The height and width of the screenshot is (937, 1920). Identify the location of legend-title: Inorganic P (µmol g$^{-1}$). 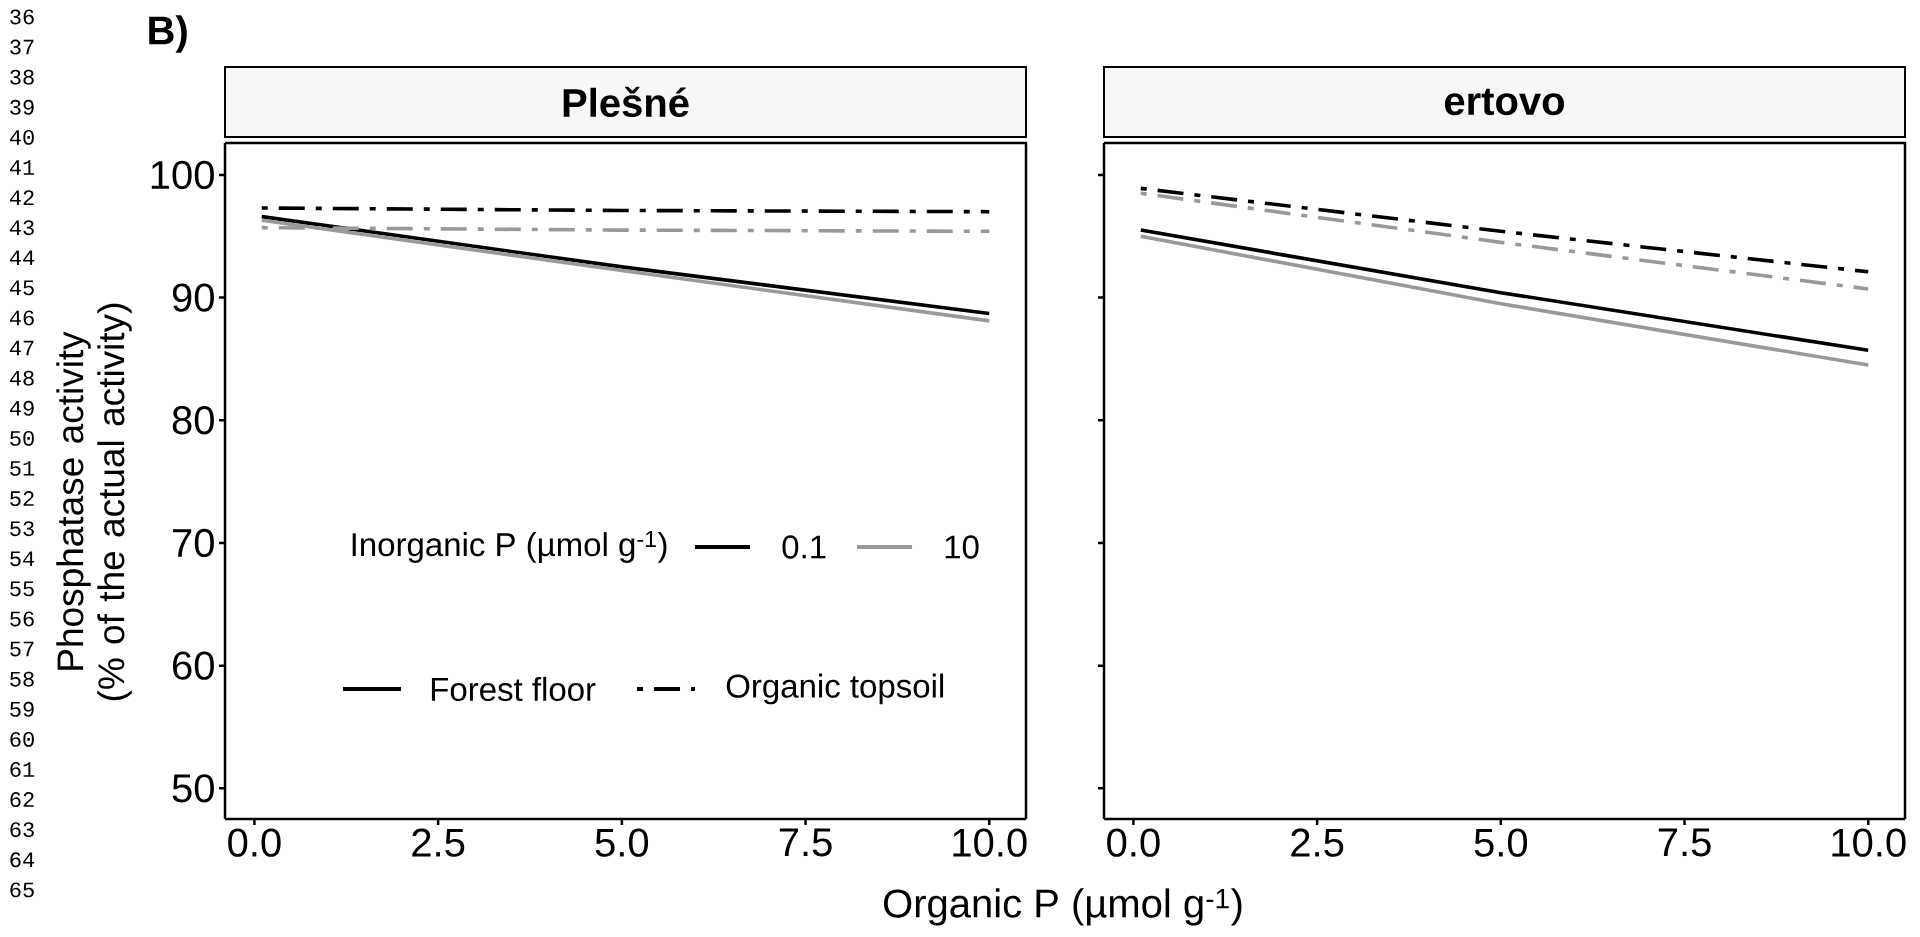
(509, 547).